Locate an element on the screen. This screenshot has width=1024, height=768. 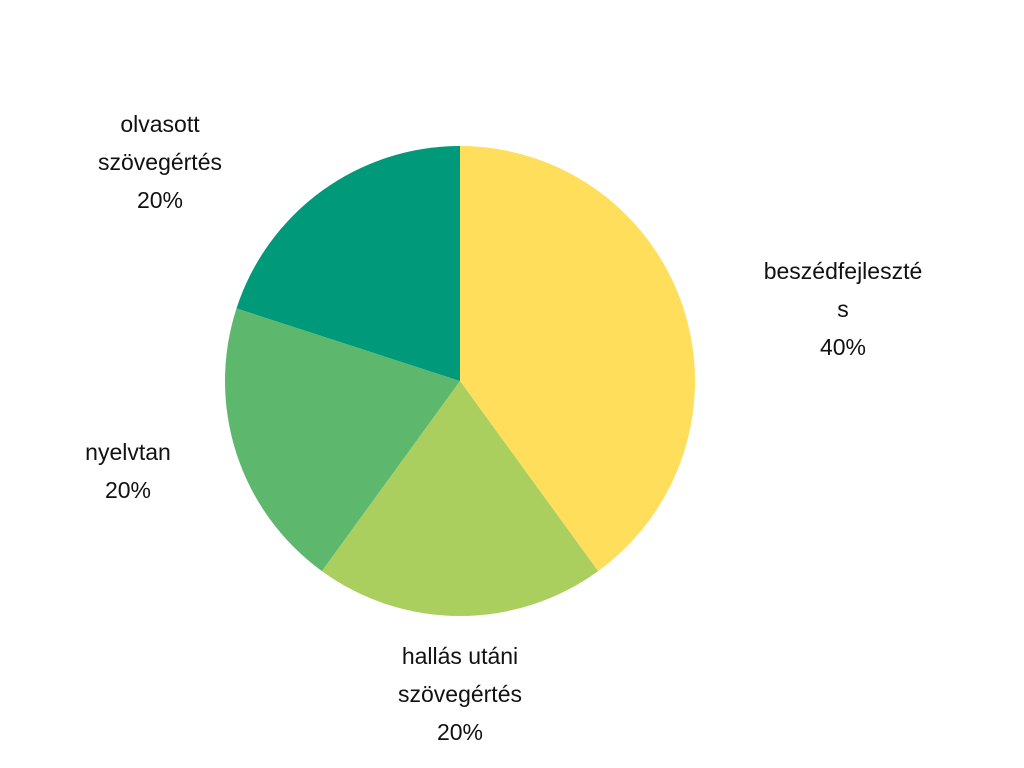
slice-label-line: beszédfejleszté is located at coordinates (843, 271).